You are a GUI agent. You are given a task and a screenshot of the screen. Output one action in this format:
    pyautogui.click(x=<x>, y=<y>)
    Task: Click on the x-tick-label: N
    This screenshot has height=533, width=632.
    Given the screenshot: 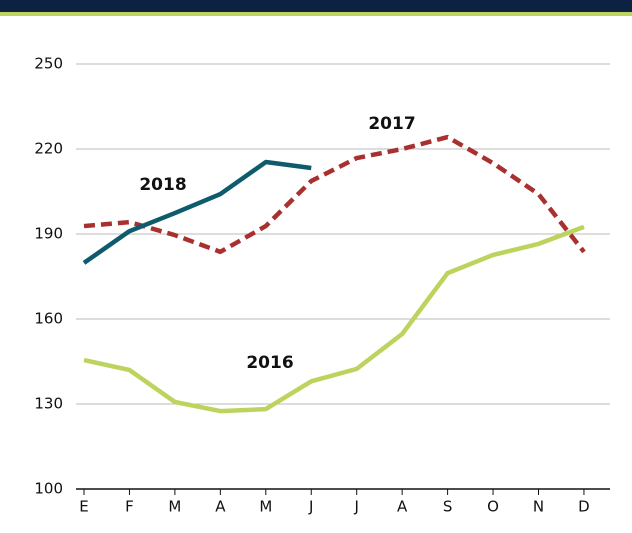 What is the action you would take?
    pyautogui.click(x=538, y=507)
    